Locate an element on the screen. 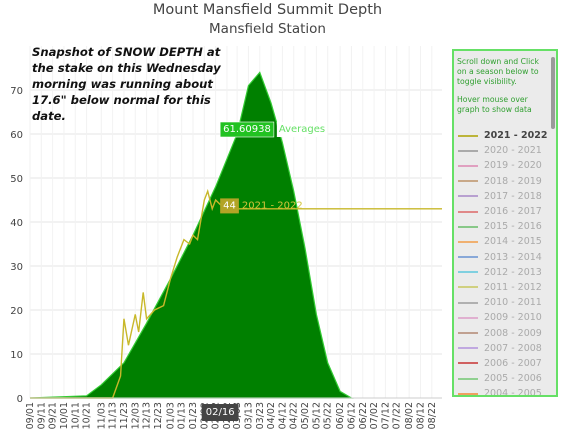 The image size is (562, 437). legend-item: 2012 - 2013 is located at coordinates (504, 272).